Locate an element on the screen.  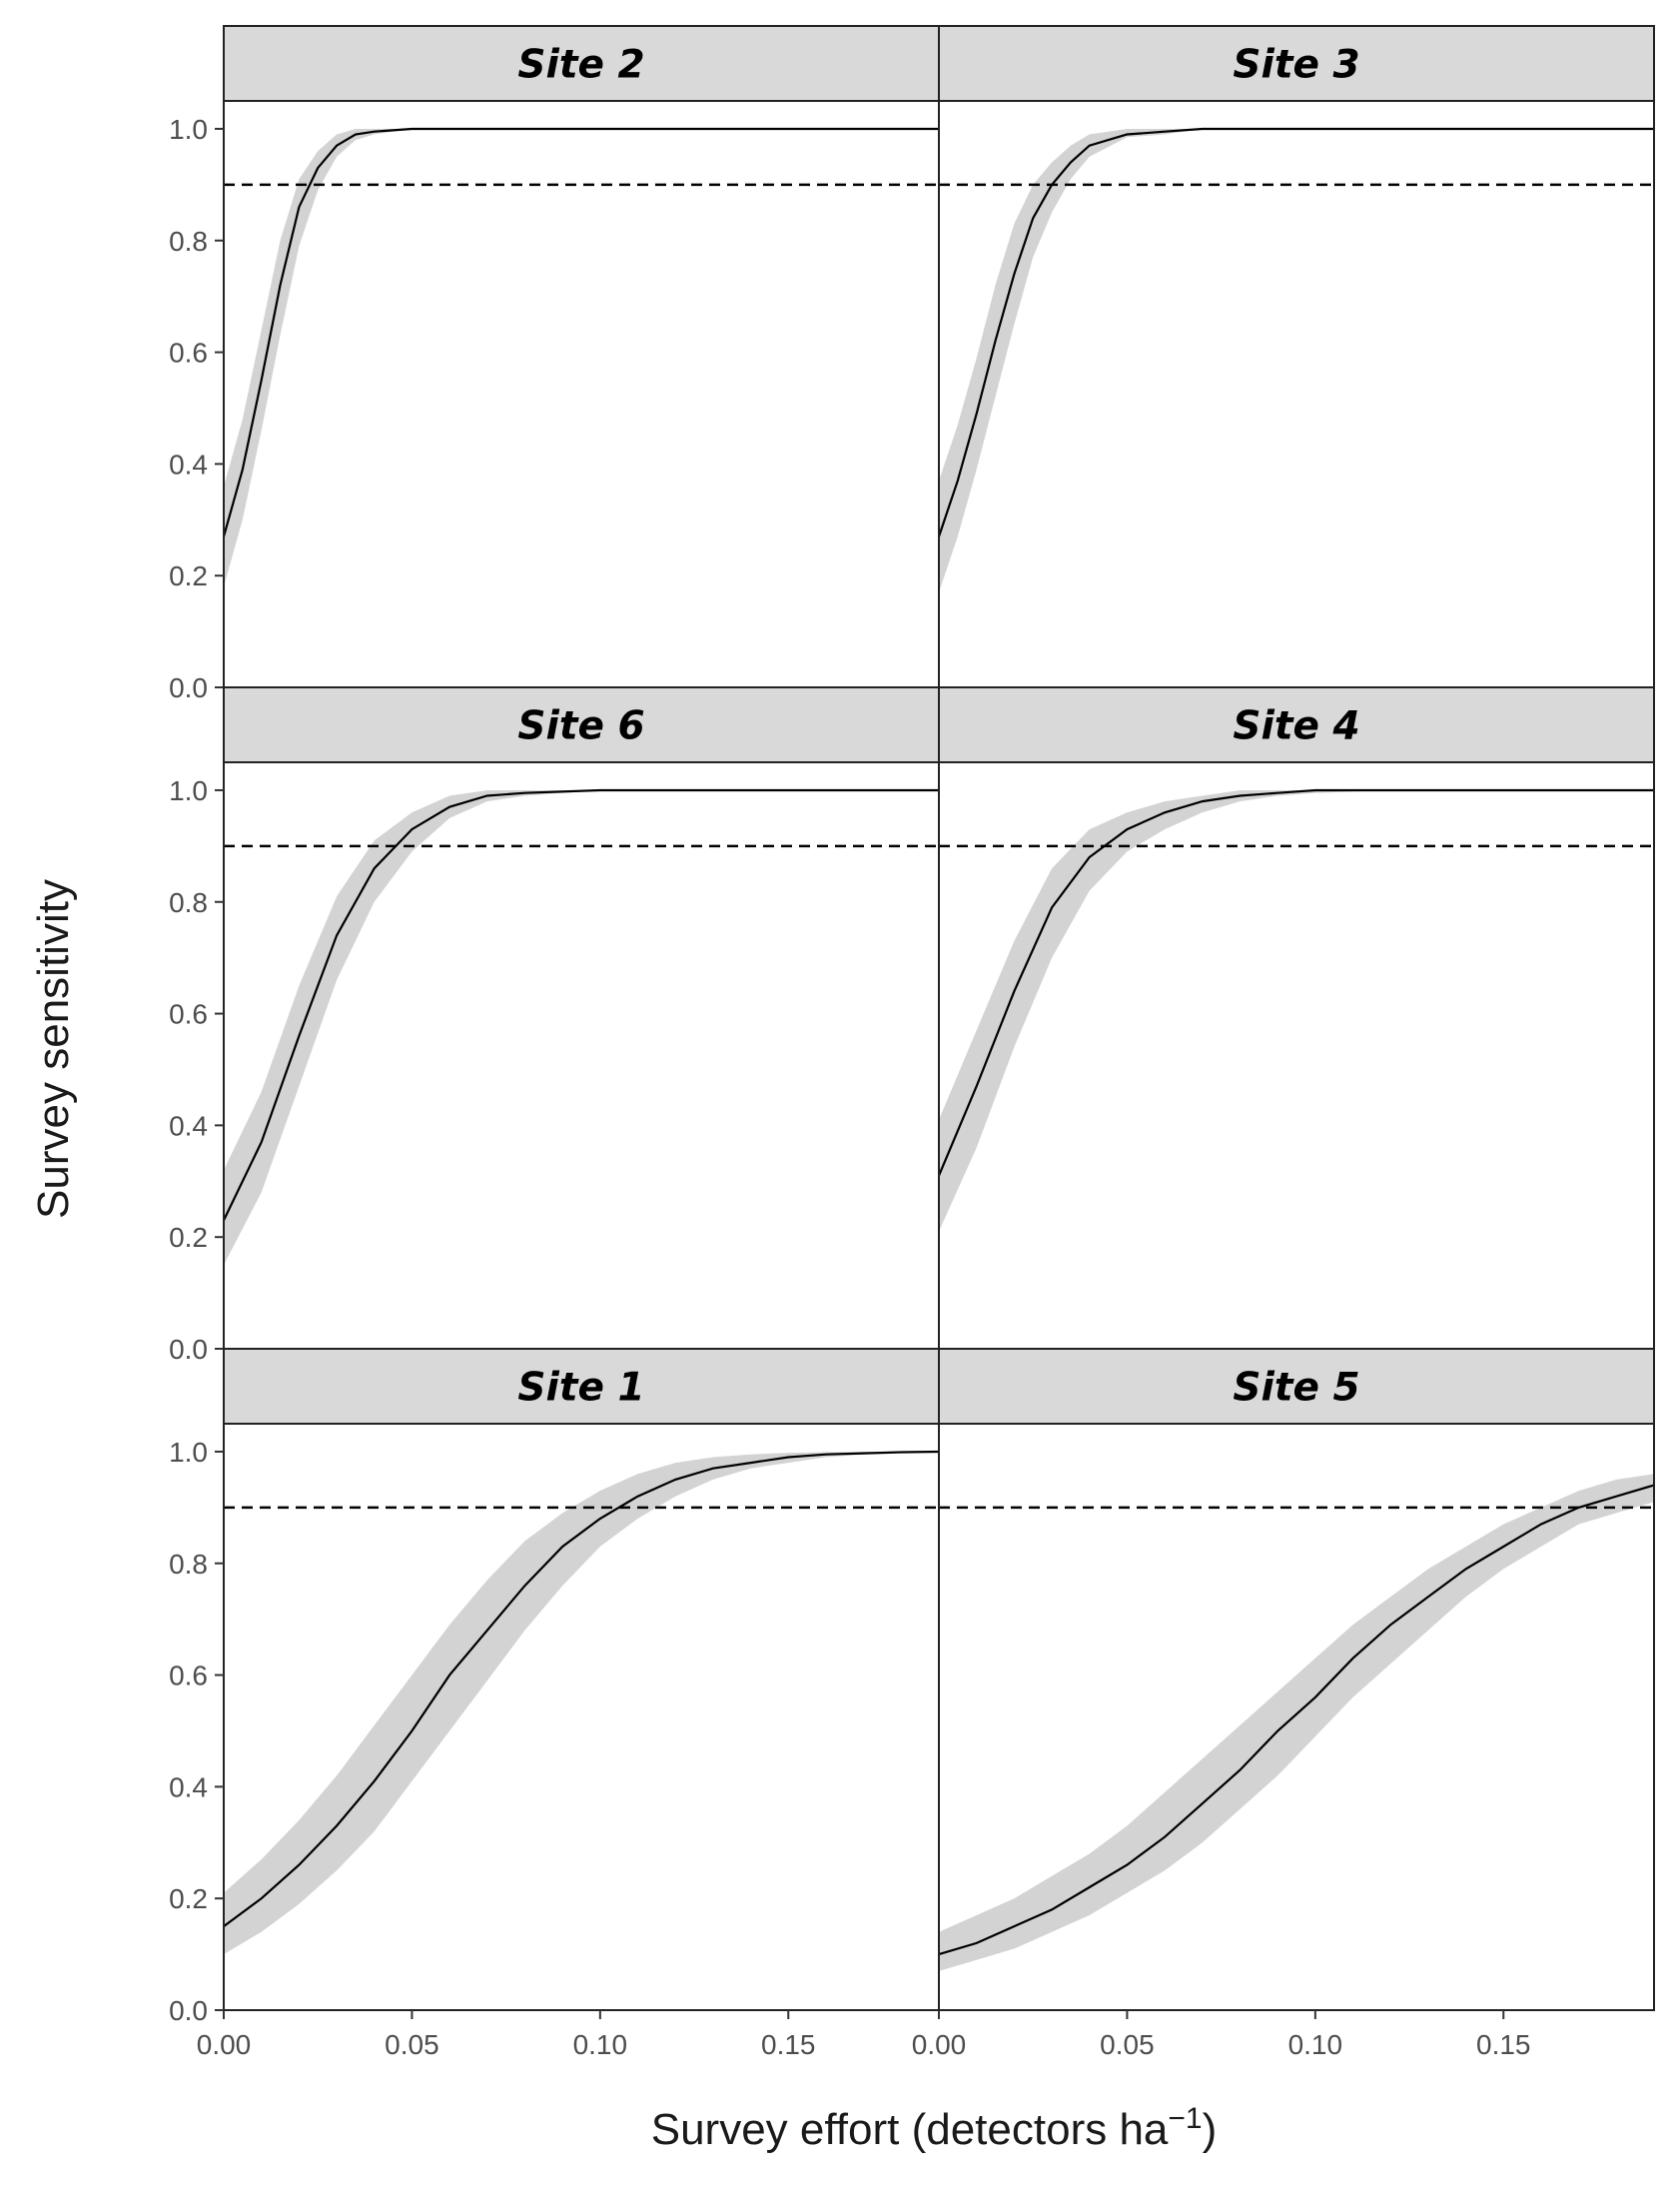
strip-label-site-2: Site 2 is located at coordinates (580, 65).